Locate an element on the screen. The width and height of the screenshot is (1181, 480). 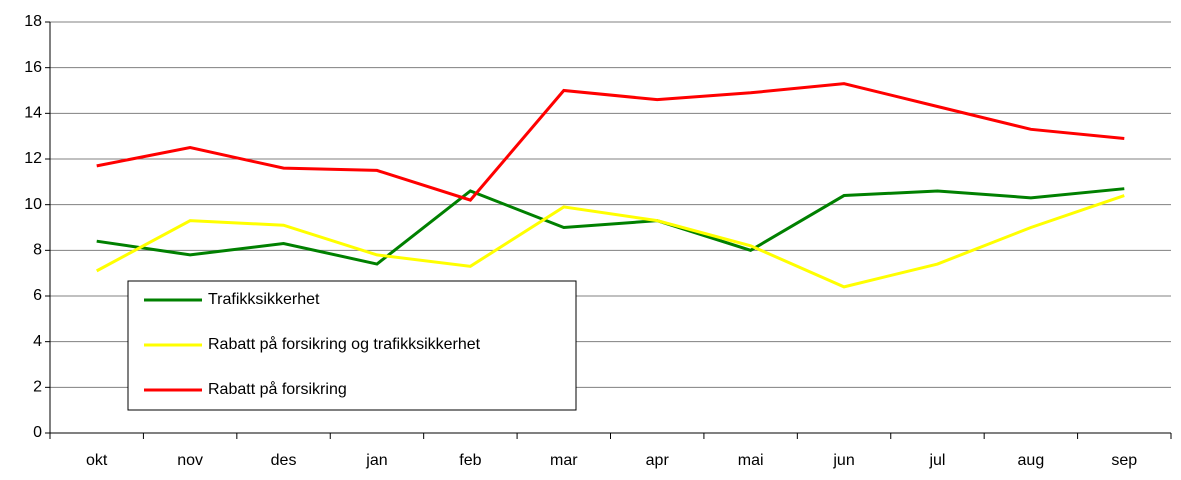
x-tick-label: feb is located at coordinates (470, 460).